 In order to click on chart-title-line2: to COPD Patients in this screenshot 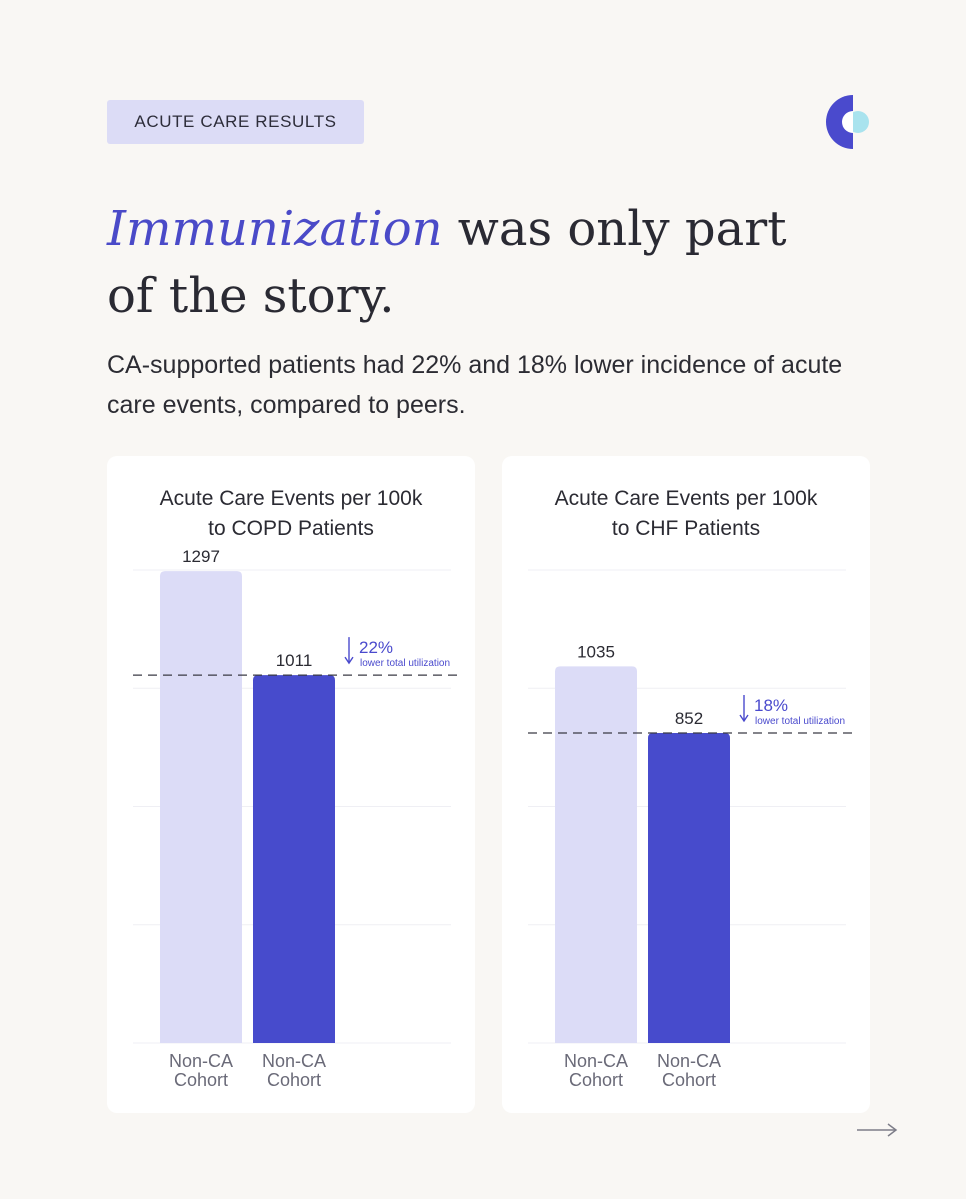, I will do `click(291, 528)`.